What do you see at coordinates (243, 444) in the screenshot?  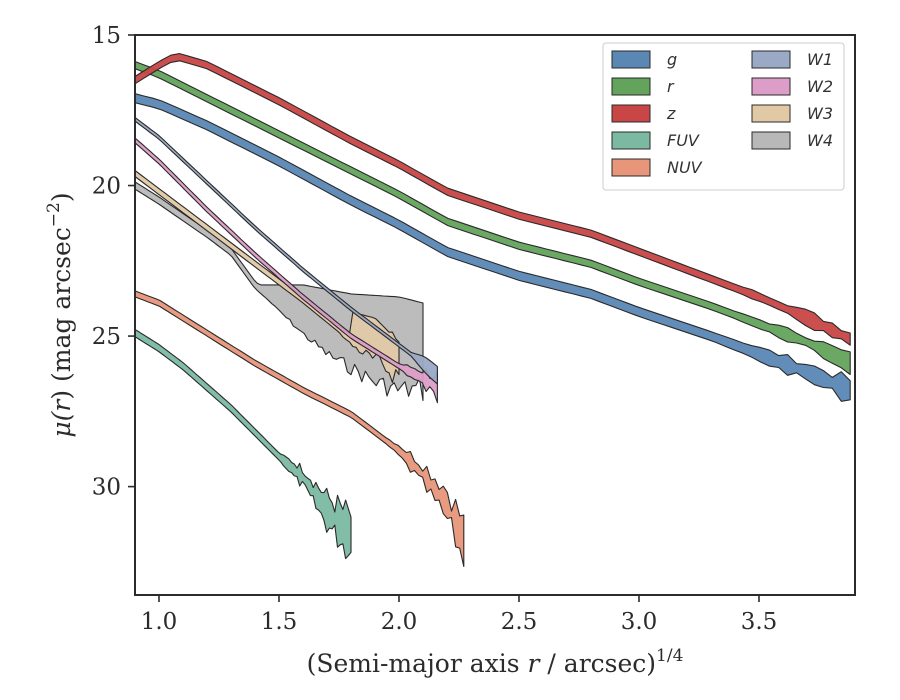 I see `series-band-fuv` at bounding box center [243, 444].